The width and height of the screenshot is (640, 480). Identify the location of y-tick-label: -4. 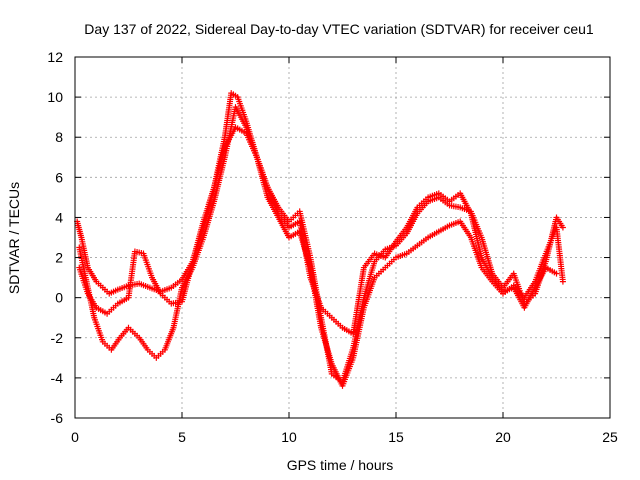
(57, 378).